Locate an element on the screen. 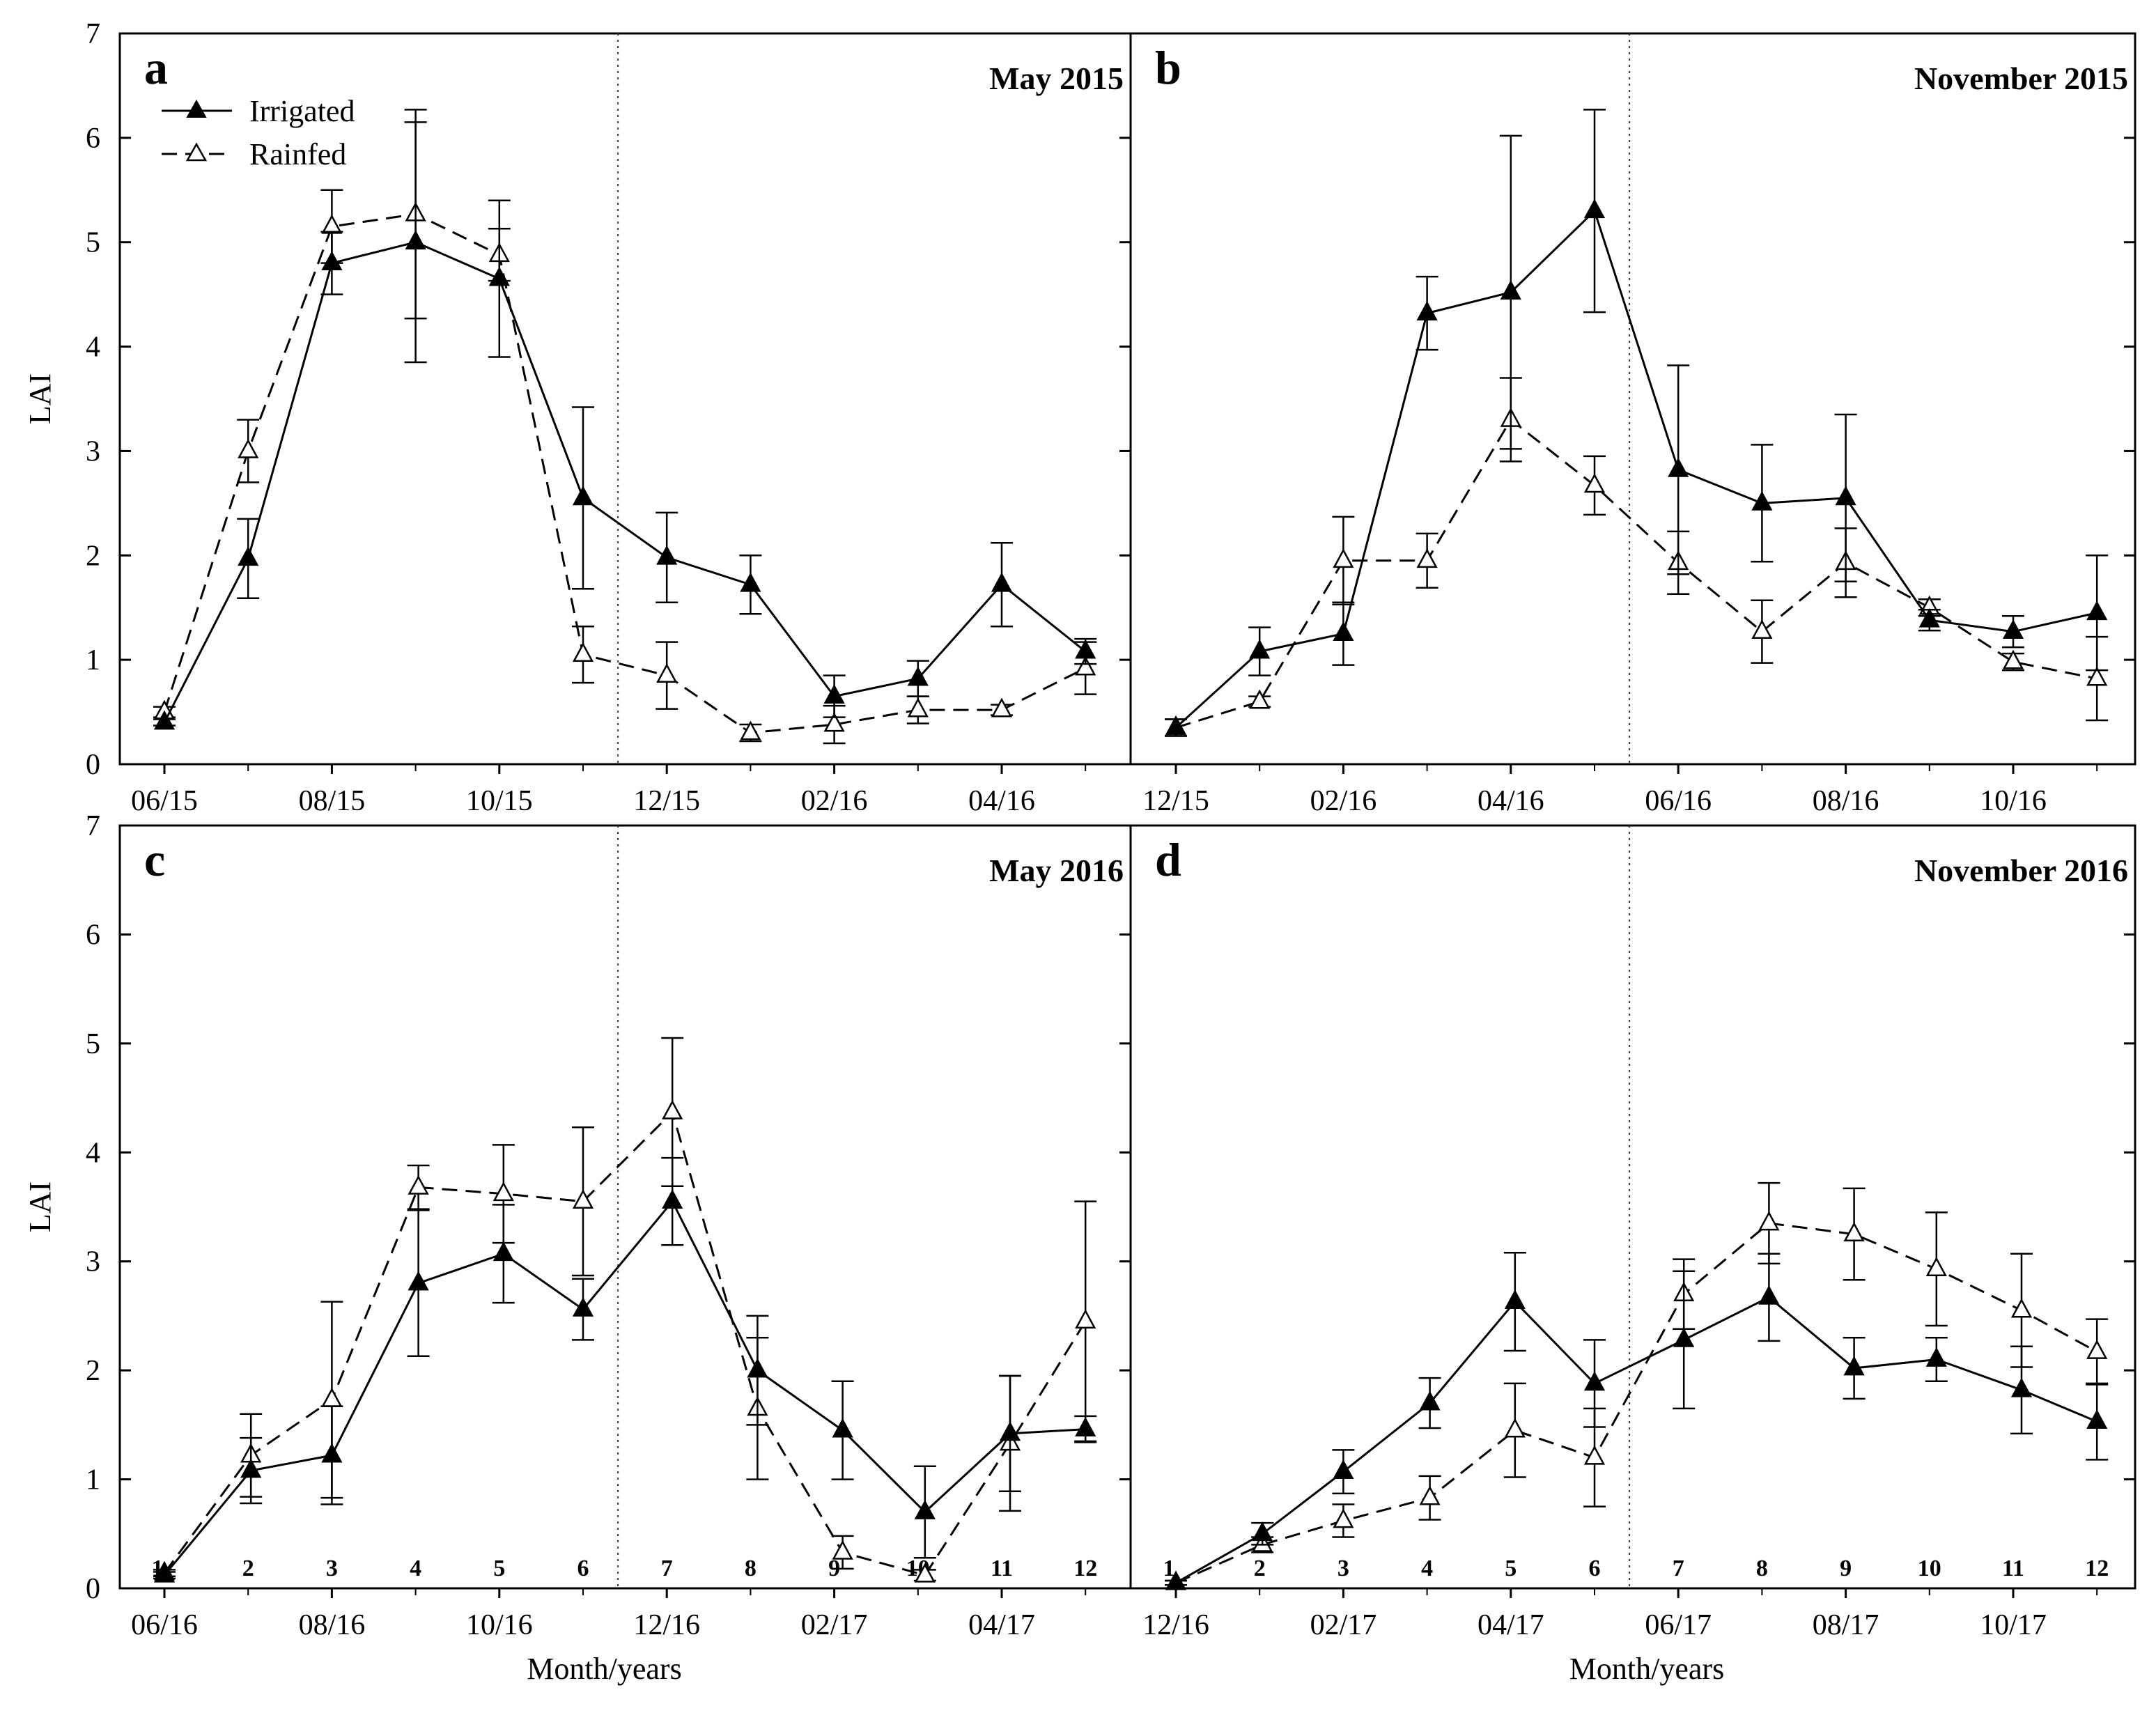 The height and width of the screenshot is (1713, 2156). panel-title: May 2016 is located at coordinates (1056, 871).